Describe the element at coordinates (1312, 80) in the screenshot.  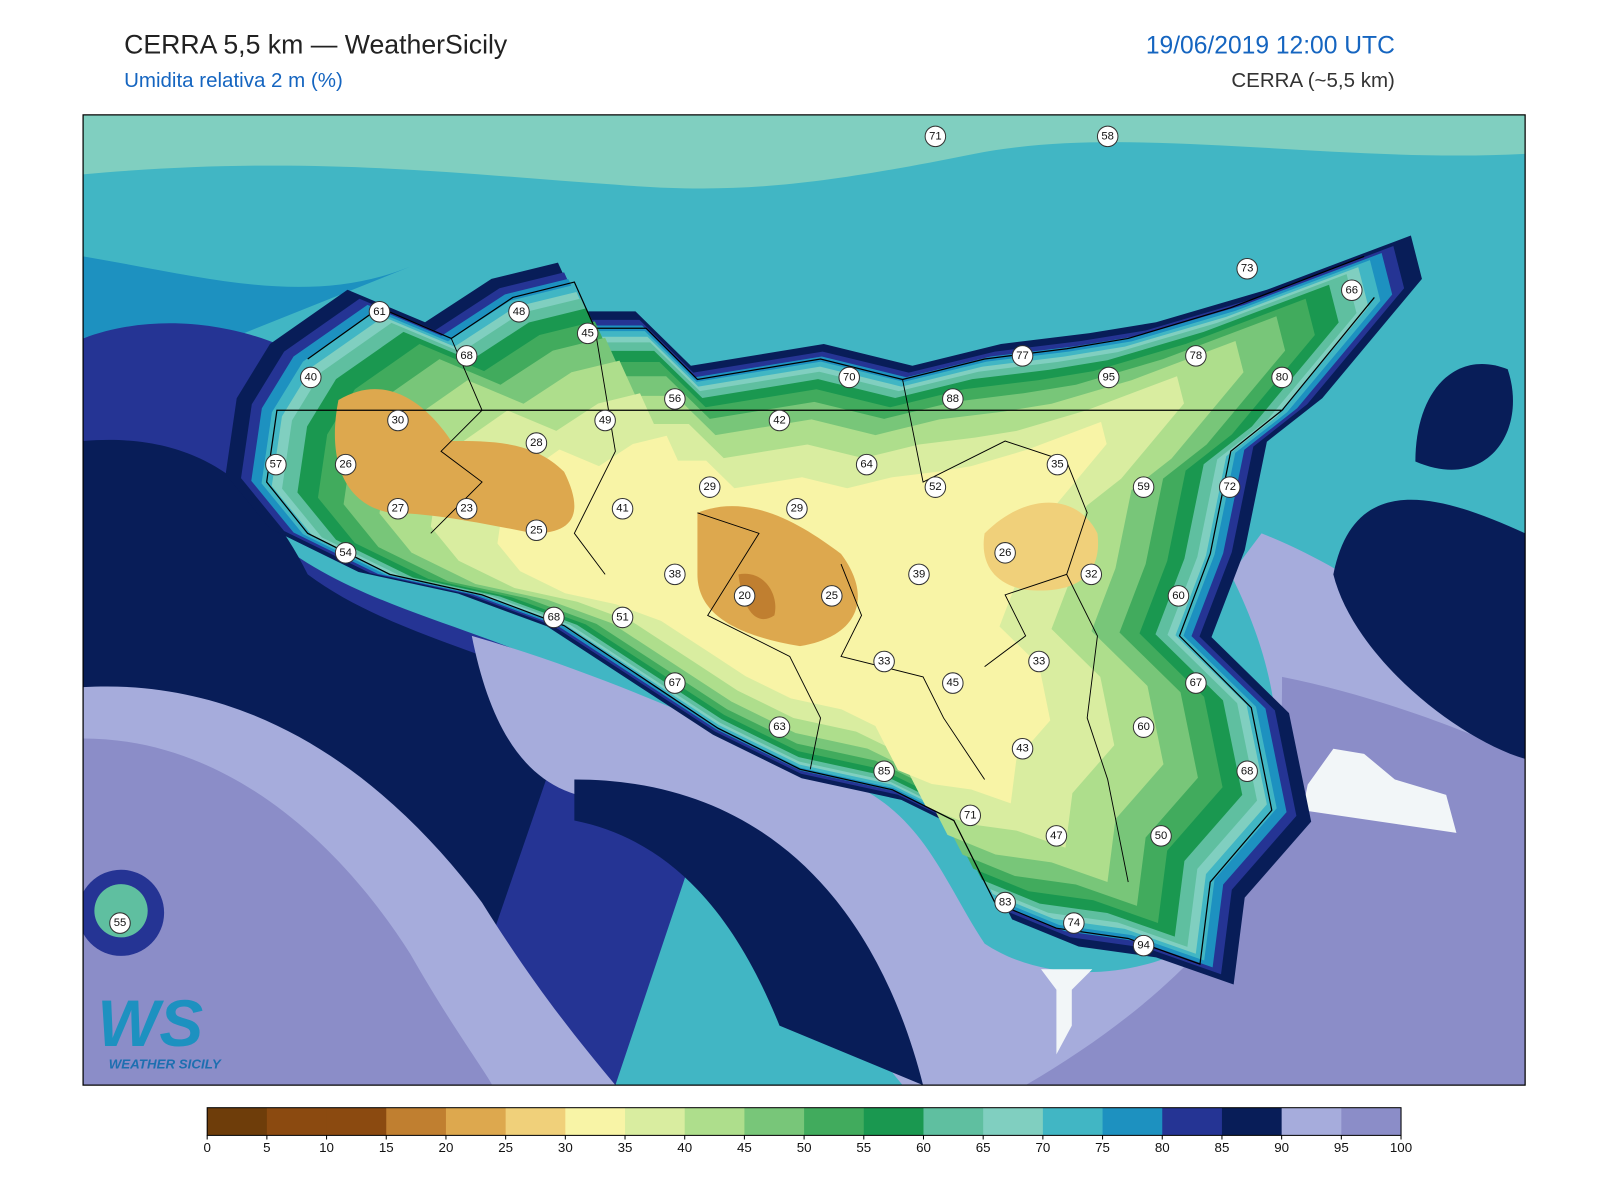
I see `model: CERRA (~5,5 km)` at that location.